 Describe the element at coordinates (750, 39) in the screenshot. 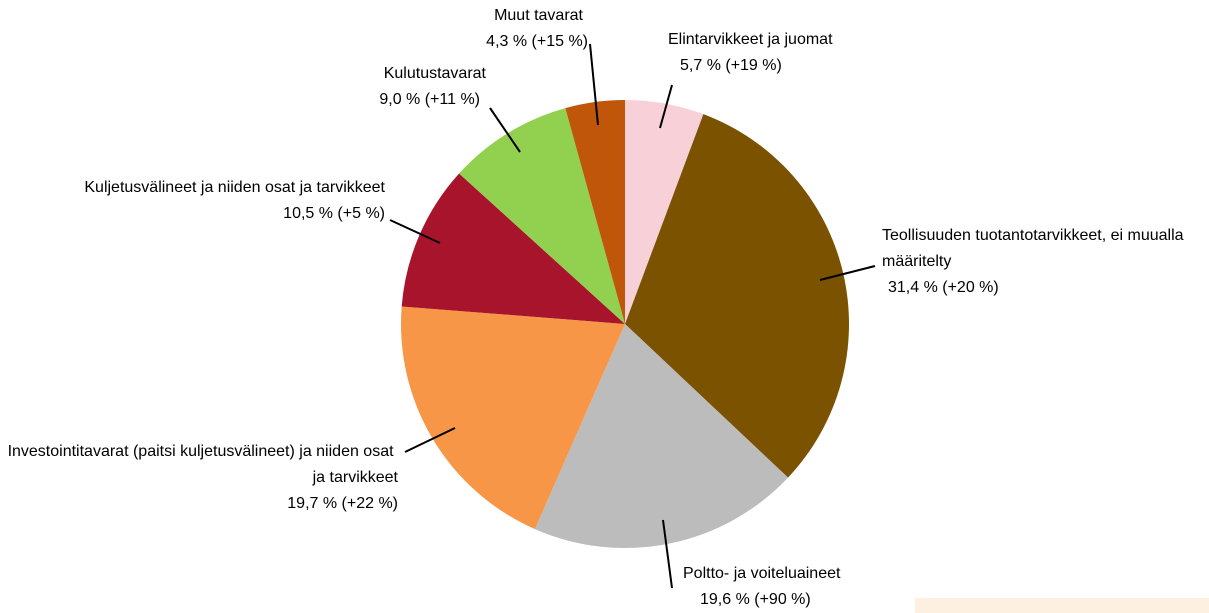

I see `slice-label: Elintarvikkeet ja juomat` at that location.